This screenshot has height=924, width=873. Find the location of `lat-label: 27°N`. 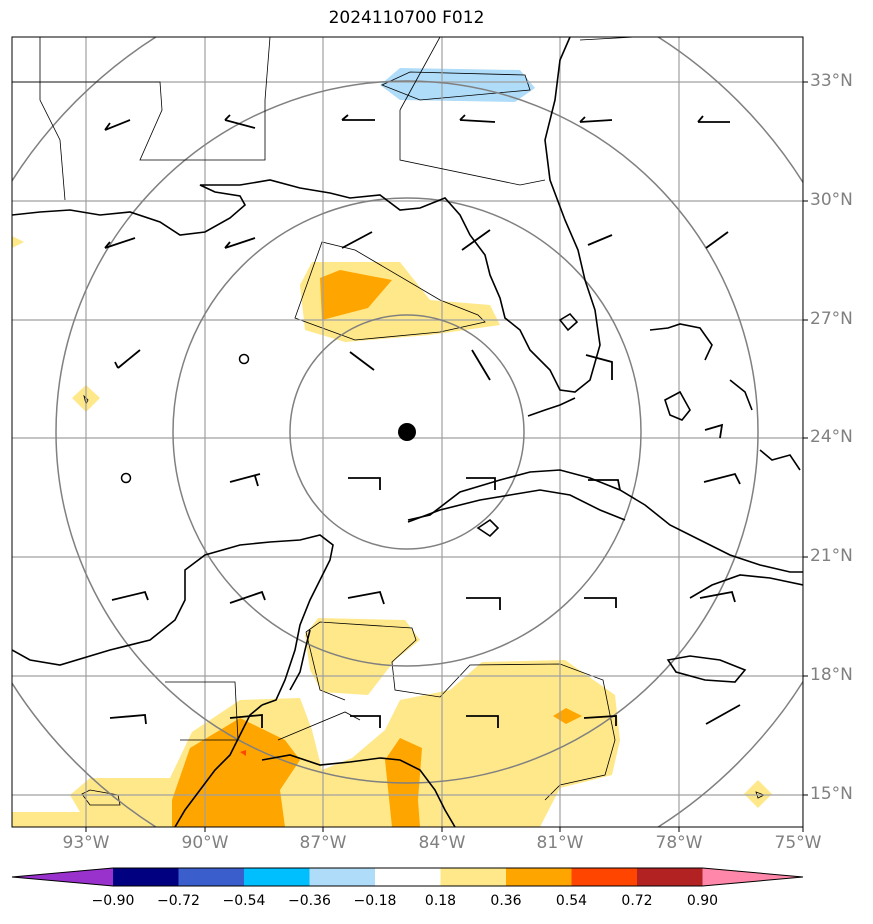

lat-label: 27°N is located at coordinates (831, 319).